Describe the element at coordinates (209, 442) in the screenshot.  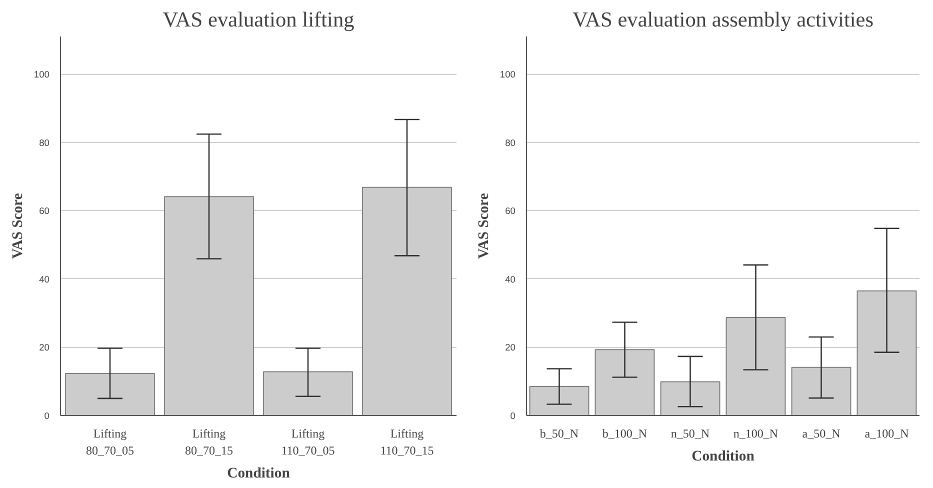
I see `x-tick-label: Lifting 80_70_15` at that location.